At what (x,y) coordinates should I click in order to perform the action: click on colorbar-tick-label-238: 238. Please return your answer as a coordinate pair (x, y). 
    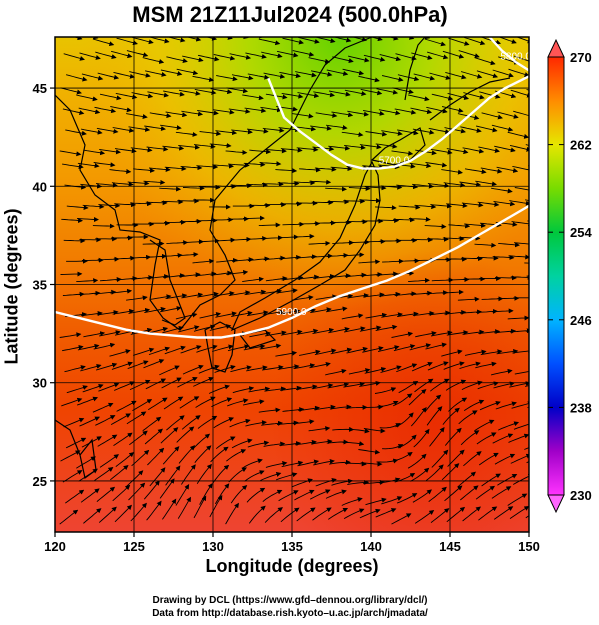
    Looking at the image, I should click on (581, 407).